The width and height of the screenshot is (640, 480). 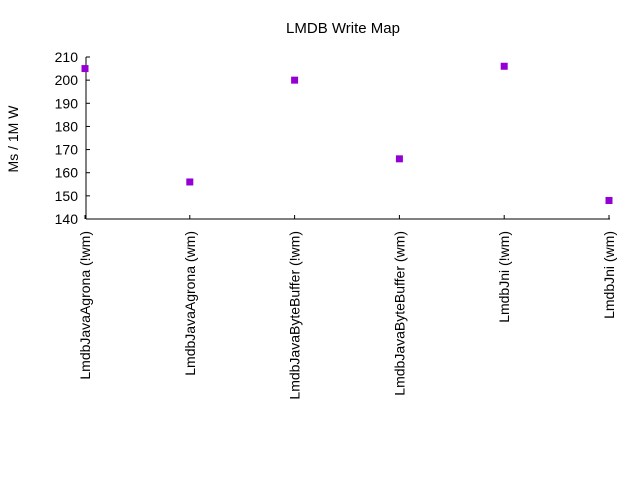 What do you see at coordinates (72, 138) in the screenshot?
I see `y-axis-ticks: 140 150 160 170 180 190 200 210` at bounding box center [72, 138].